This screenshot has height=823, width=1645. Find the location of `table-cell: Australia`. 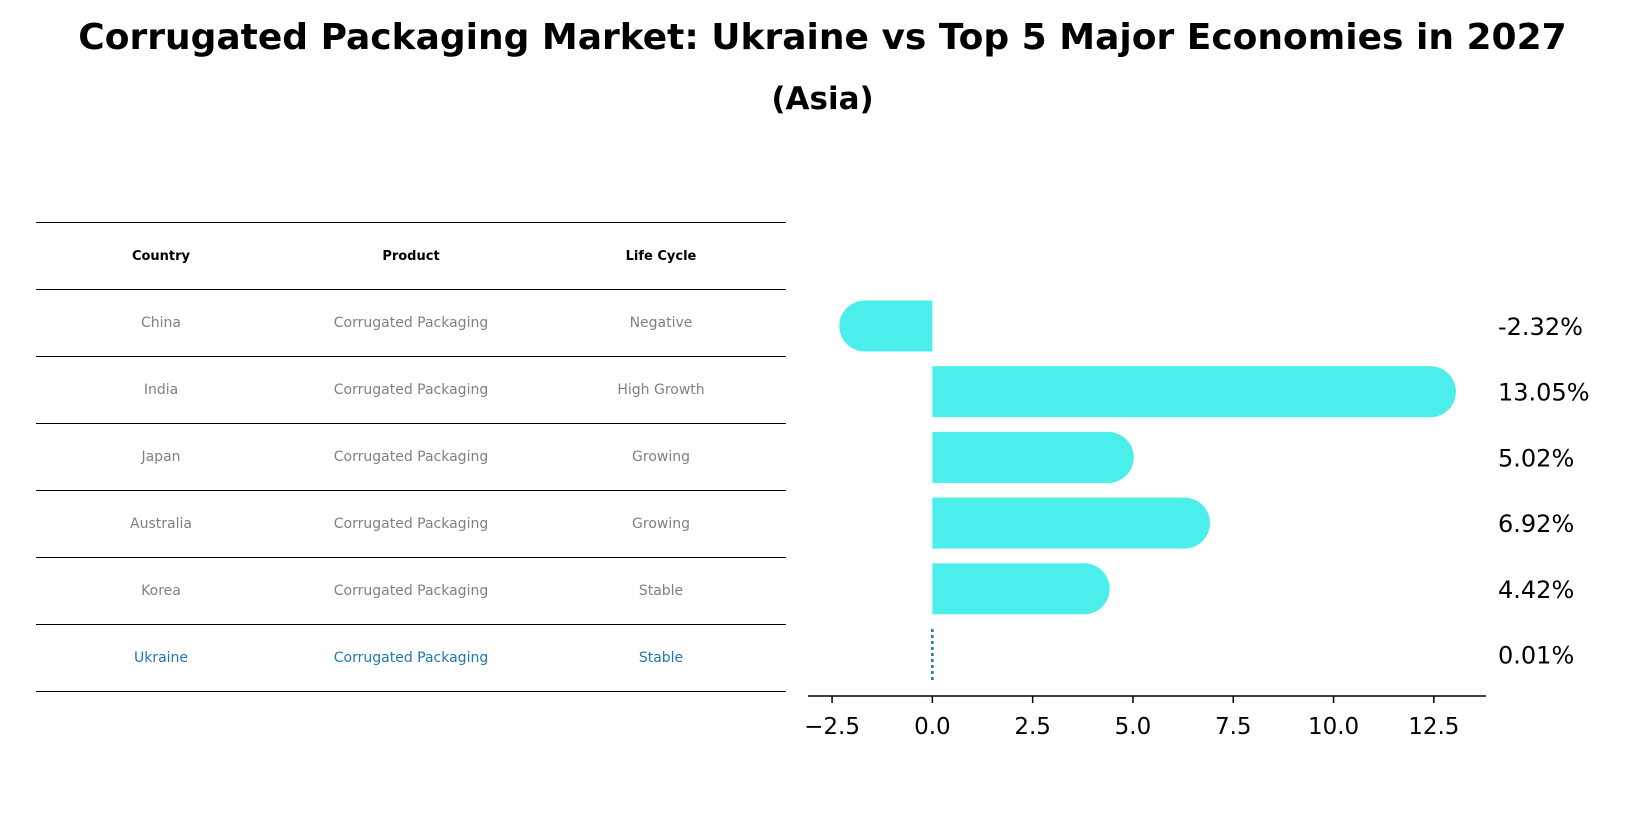

table-cell: Australia is located at coordinates (161, 524).